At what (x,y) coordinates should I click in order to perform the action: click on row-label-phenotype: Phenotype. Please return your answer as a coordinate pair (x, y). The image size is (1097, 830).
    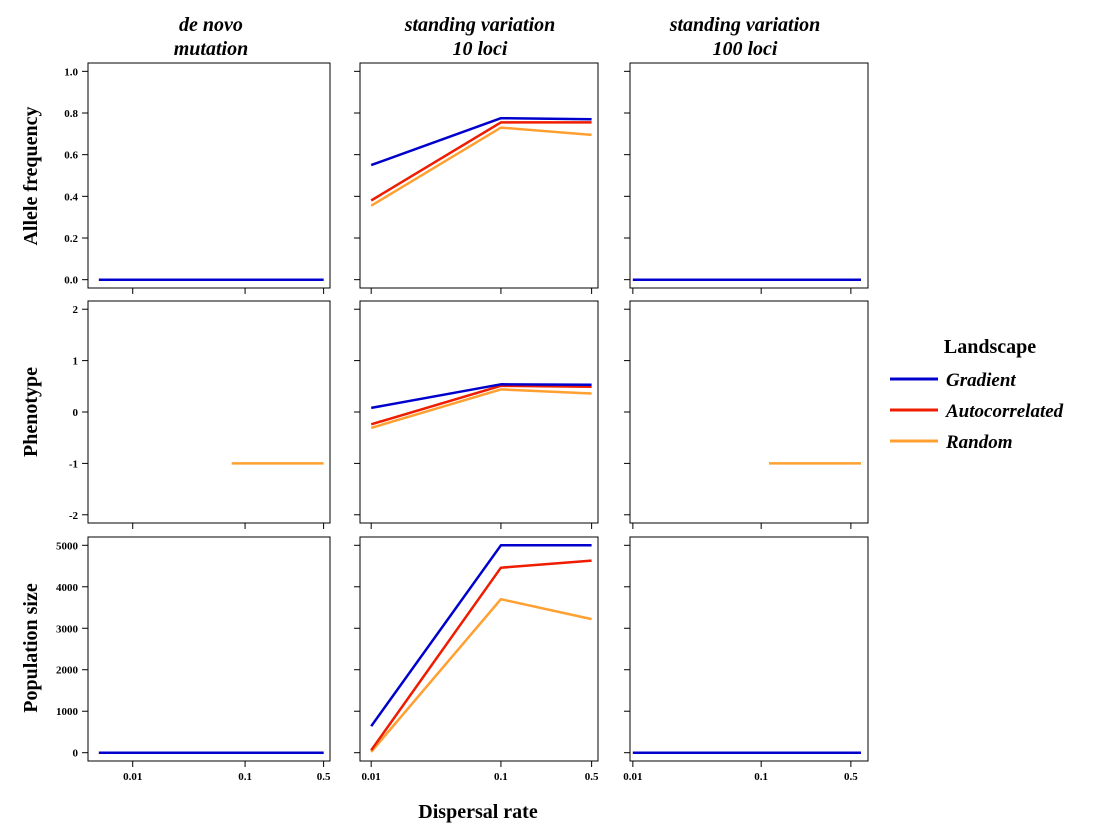
    Looking at the image, I should click on (31, 412).